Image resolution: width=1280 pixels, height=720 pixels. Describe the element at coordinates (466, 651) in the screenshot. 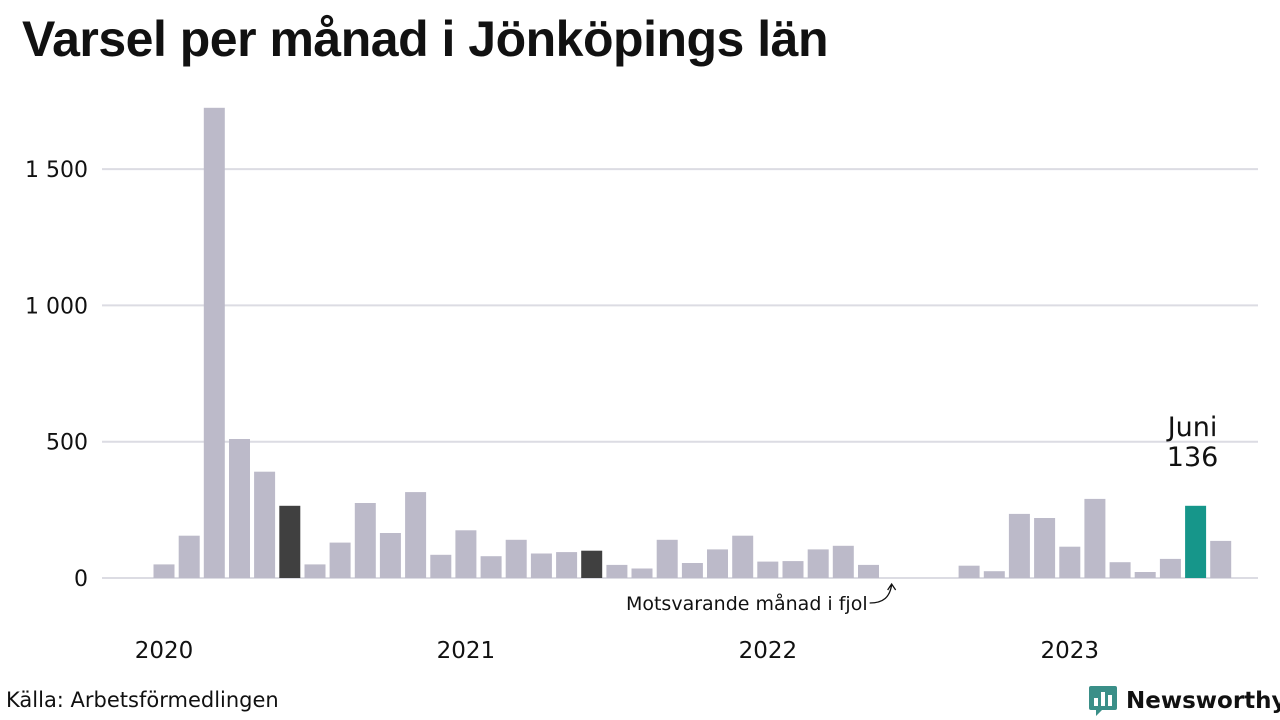

I see `x-tick-label: 2021` at that location.